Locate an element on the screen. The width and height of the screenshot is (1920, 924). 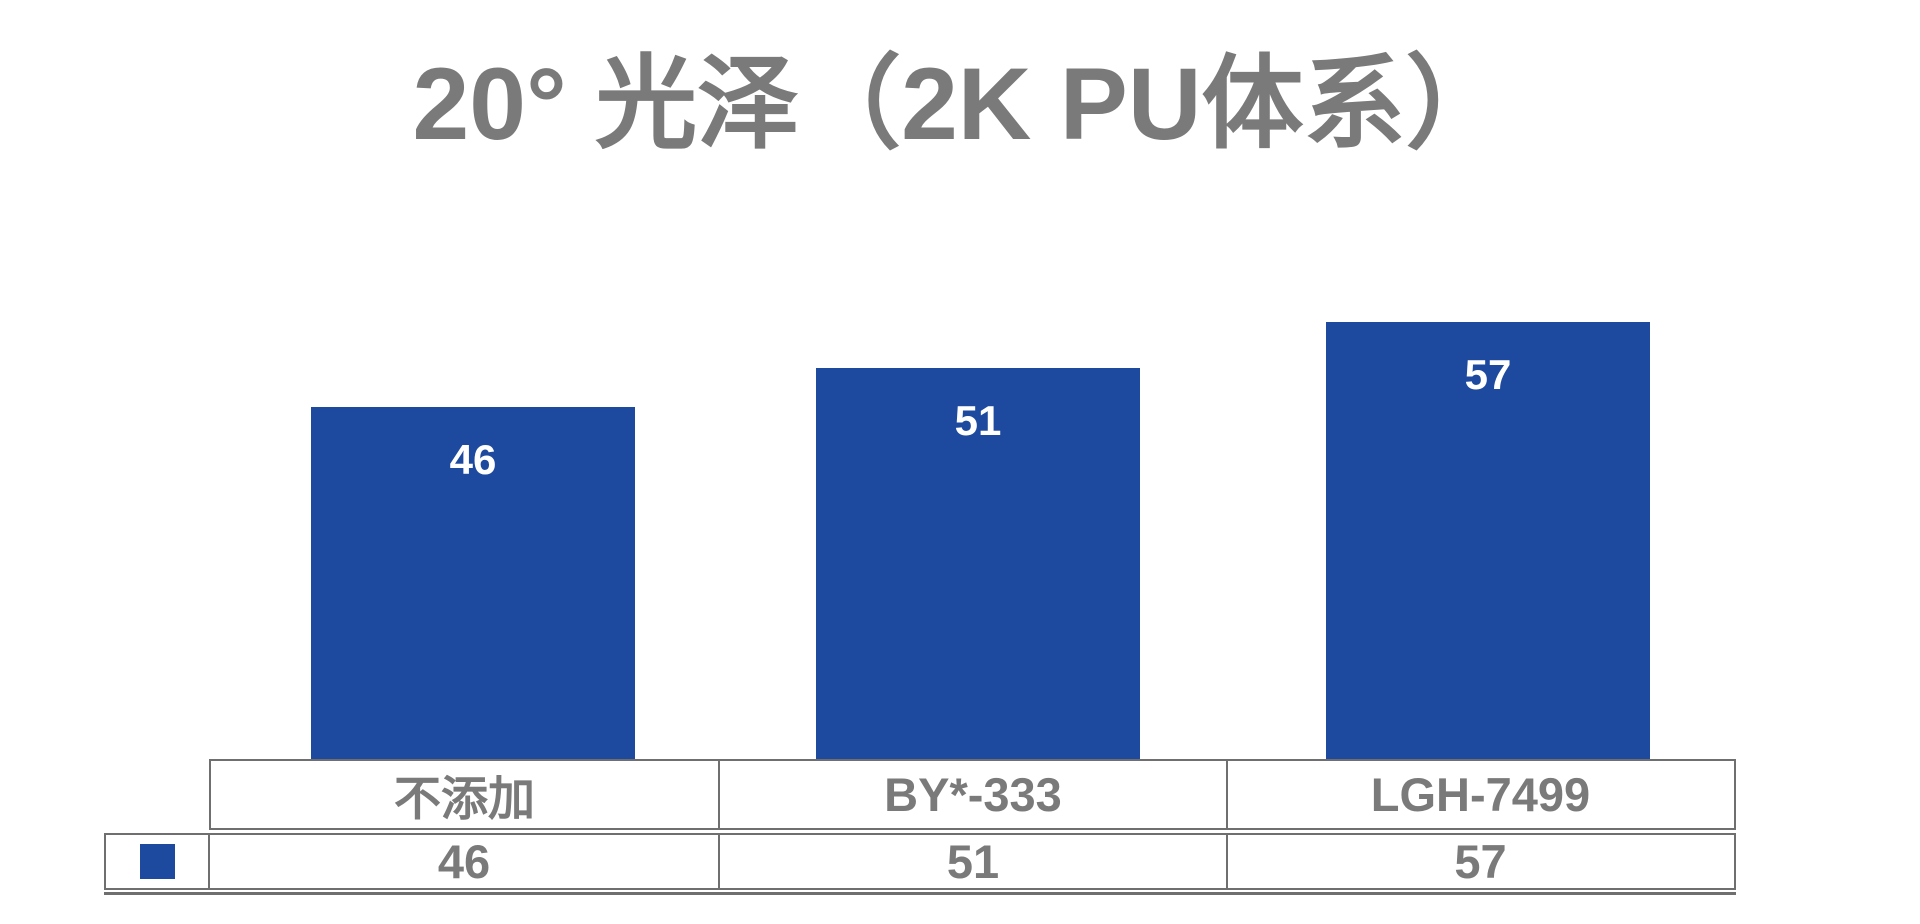
bar-value-label: 46 is located at coordinates (473, 459).